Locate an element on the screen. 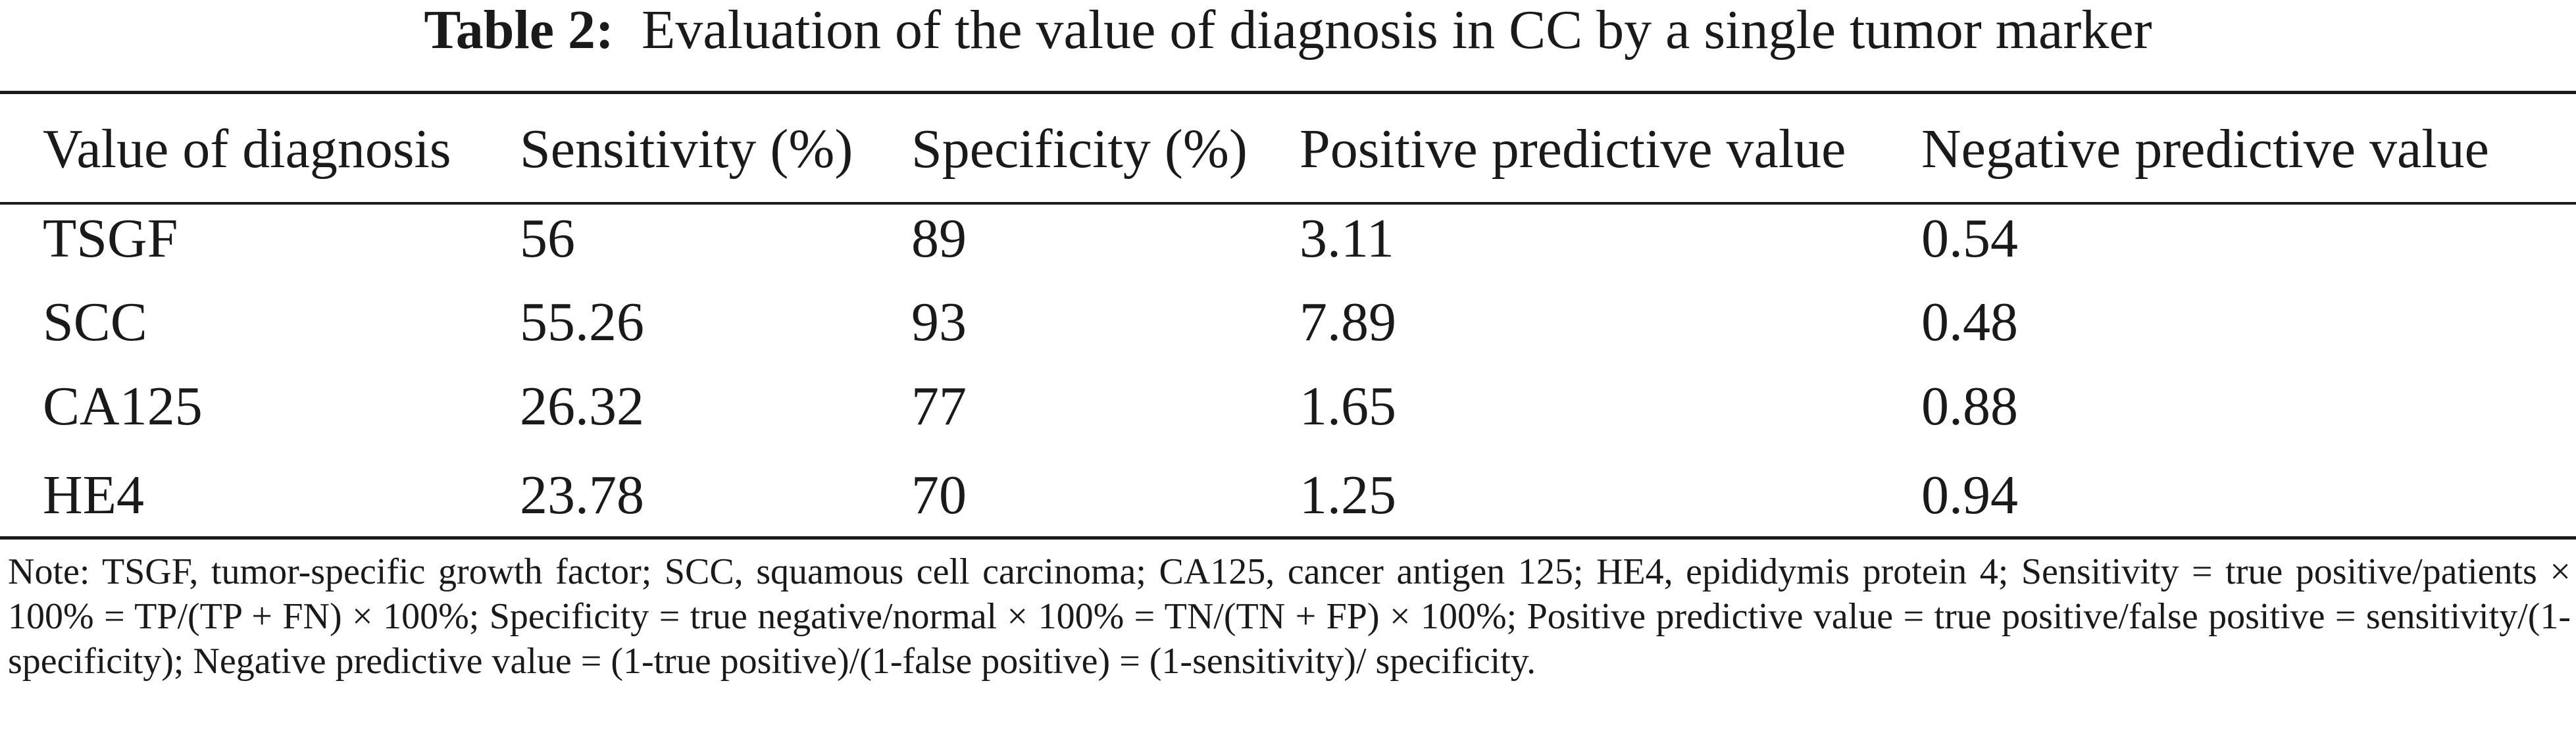 Image resolution: width=2576 pixels, height=731 pixels. row-label-tsgf: TSGF is located at coordinates (110, 238).